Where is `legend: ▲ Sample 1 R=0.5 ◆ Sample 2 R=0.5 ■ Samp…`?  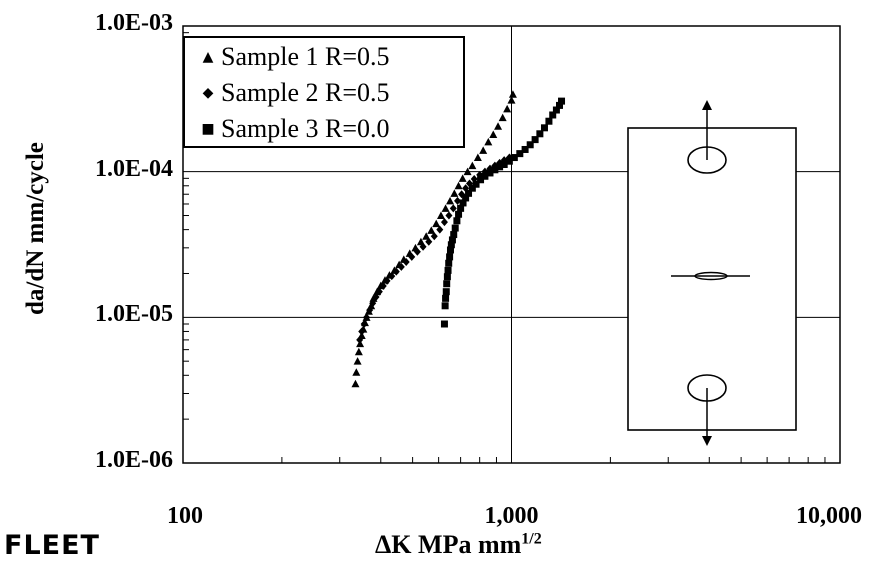 legend: ▲ Sample 1 R=0.5 ◆ Sample 2 R=0.5 ■ Samp… is located at coordinates (324, 92).